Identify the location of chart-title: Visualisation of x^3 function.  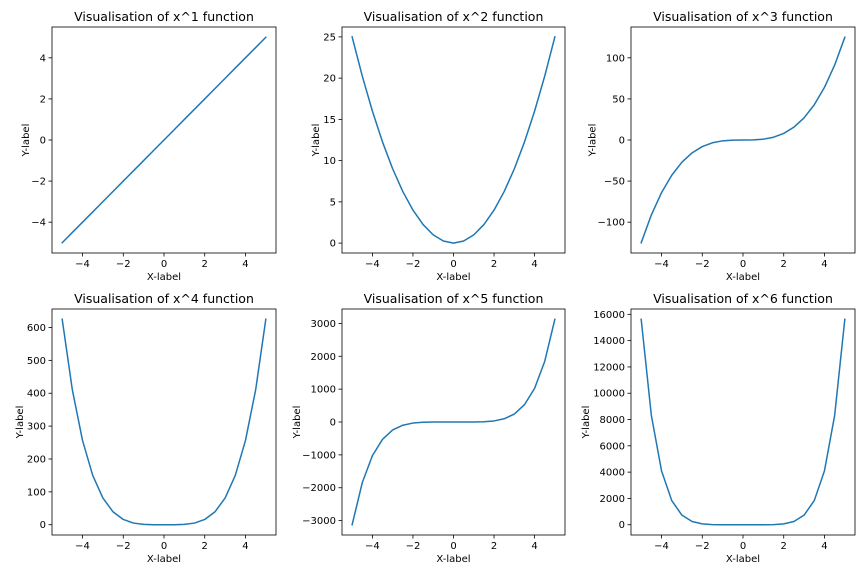
(743, 16).